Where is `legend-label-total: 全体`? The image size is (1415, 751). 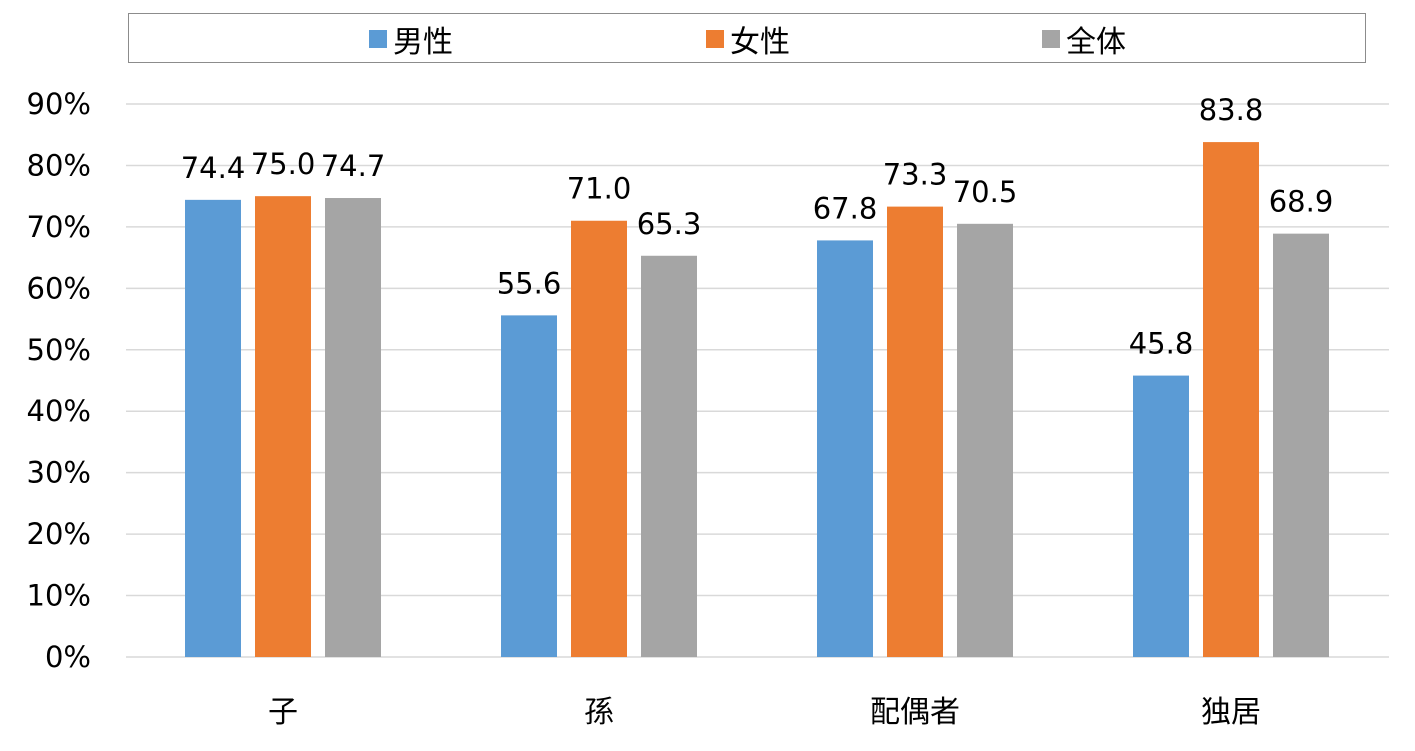 legend-label-total: 全体 is located at coordinates (1096, 42).